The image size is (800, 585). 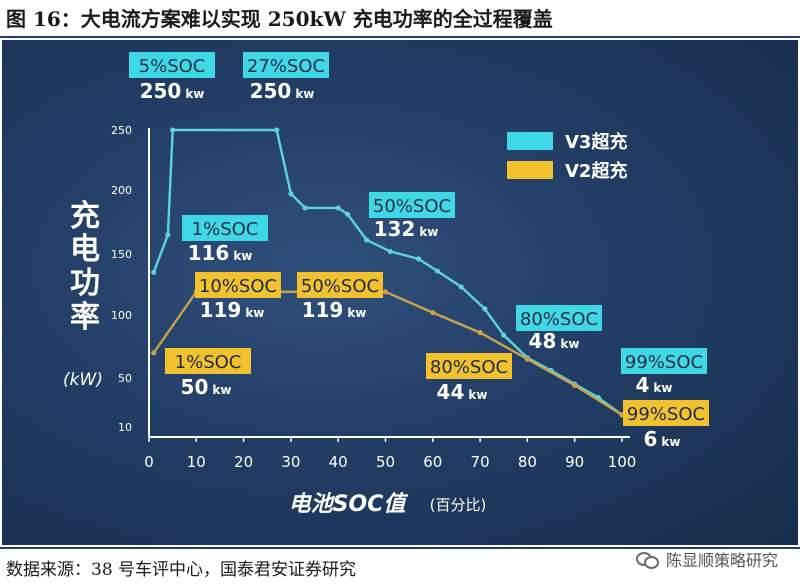 I want to click on annotation-soc-label: 27%SOC, so click(x=286, y=66).